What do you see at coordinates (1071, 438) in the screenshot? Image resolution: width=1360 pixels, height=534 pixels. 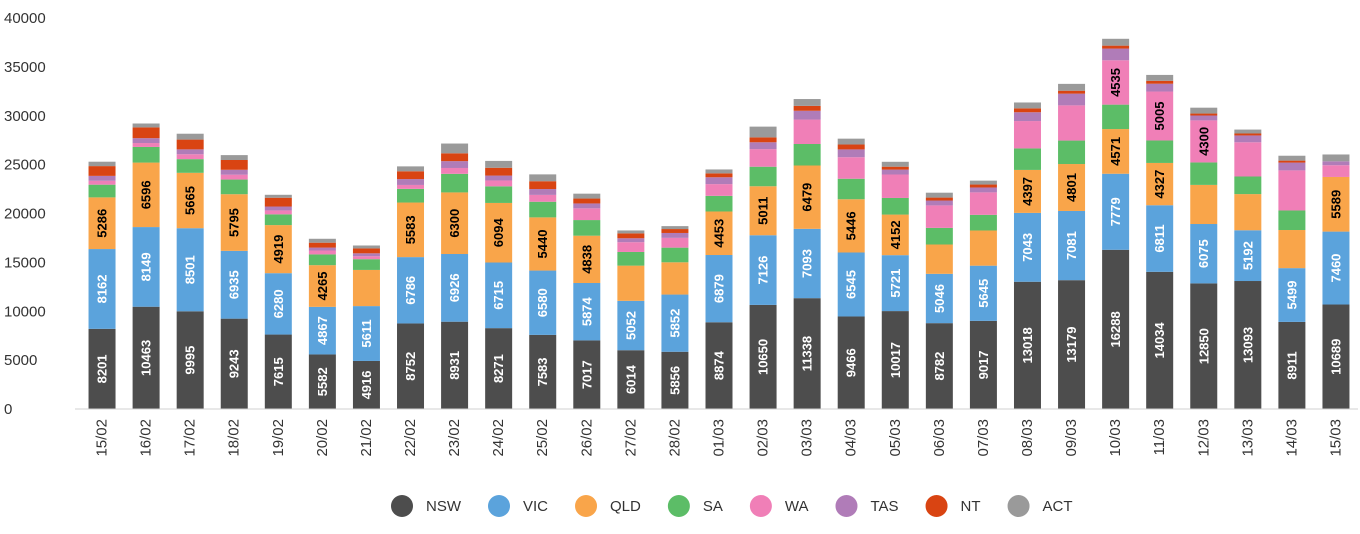 I see `x-tick-label: 09/03` at bounding box center [1071, 438].